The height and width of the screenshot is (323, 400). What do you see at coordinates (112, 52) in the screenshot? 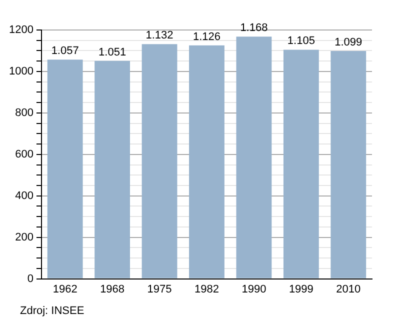
I see `data-label: 1.051` at bounding box center [112, 52].